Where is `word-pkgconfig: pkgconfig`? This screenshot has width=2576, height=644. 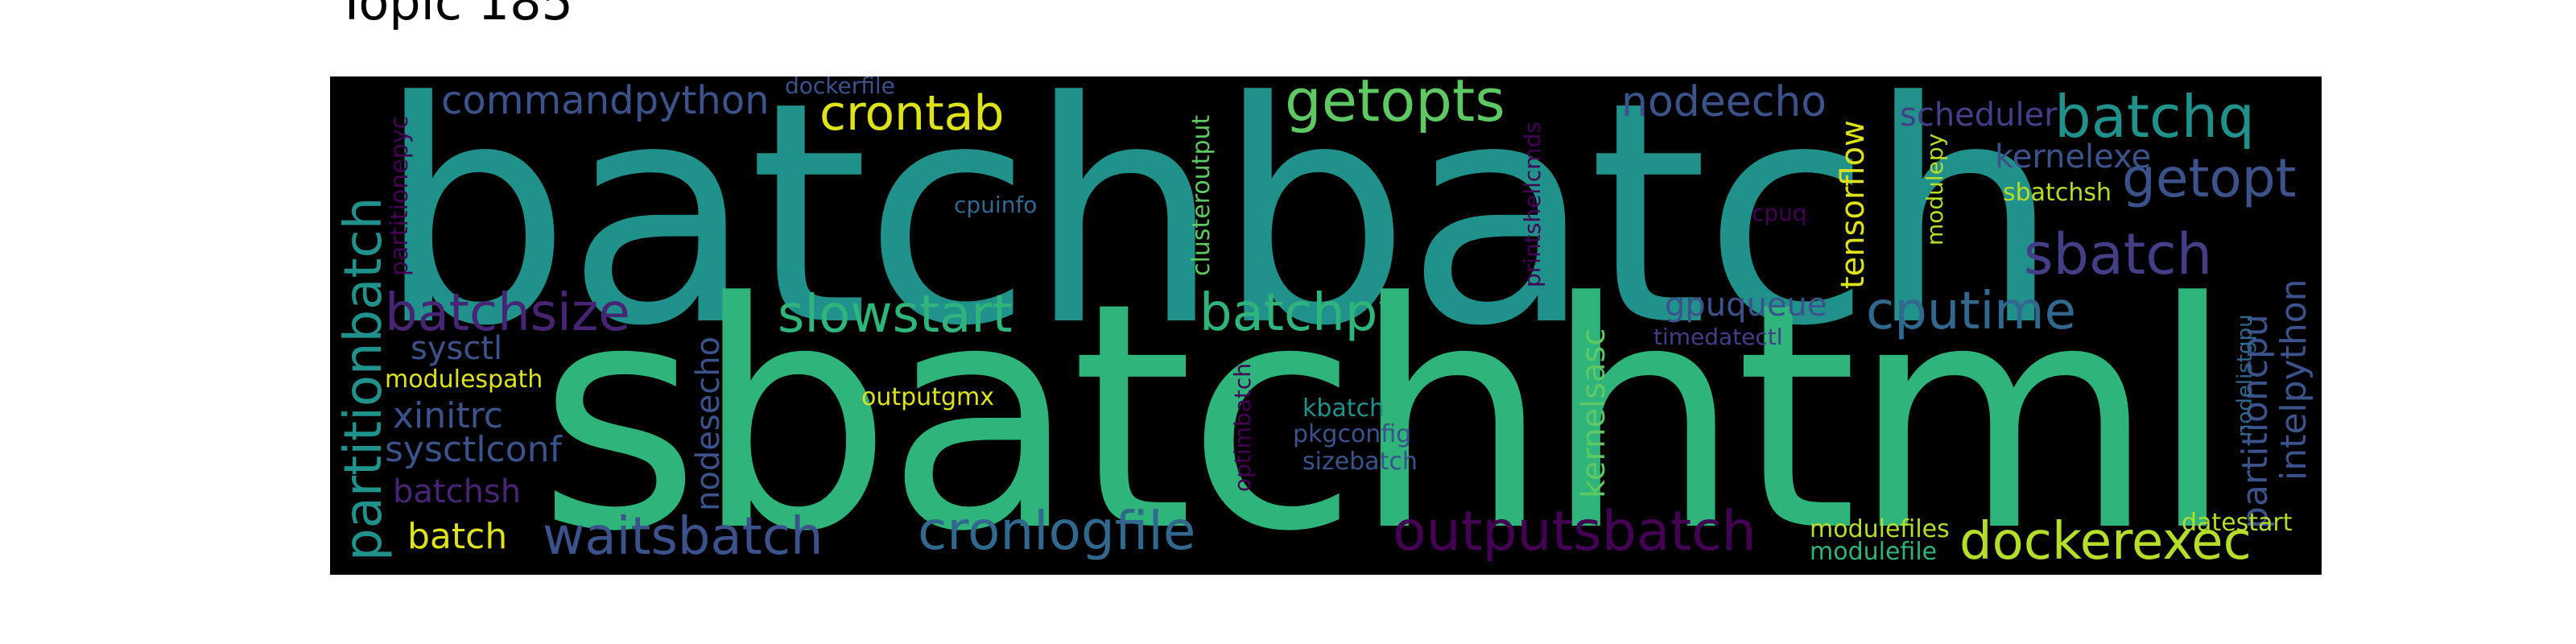
word-pkgconfig: pkgconfig is located at coordinates (1352, 434).